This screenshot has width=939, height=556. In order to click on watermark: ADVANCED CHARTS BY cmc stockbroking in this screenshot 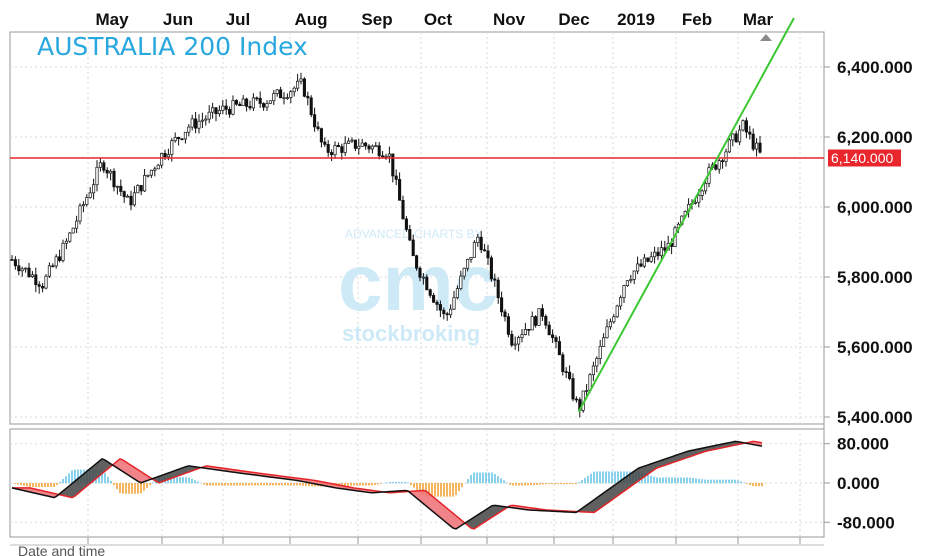, I will do `click(418, 286)`.